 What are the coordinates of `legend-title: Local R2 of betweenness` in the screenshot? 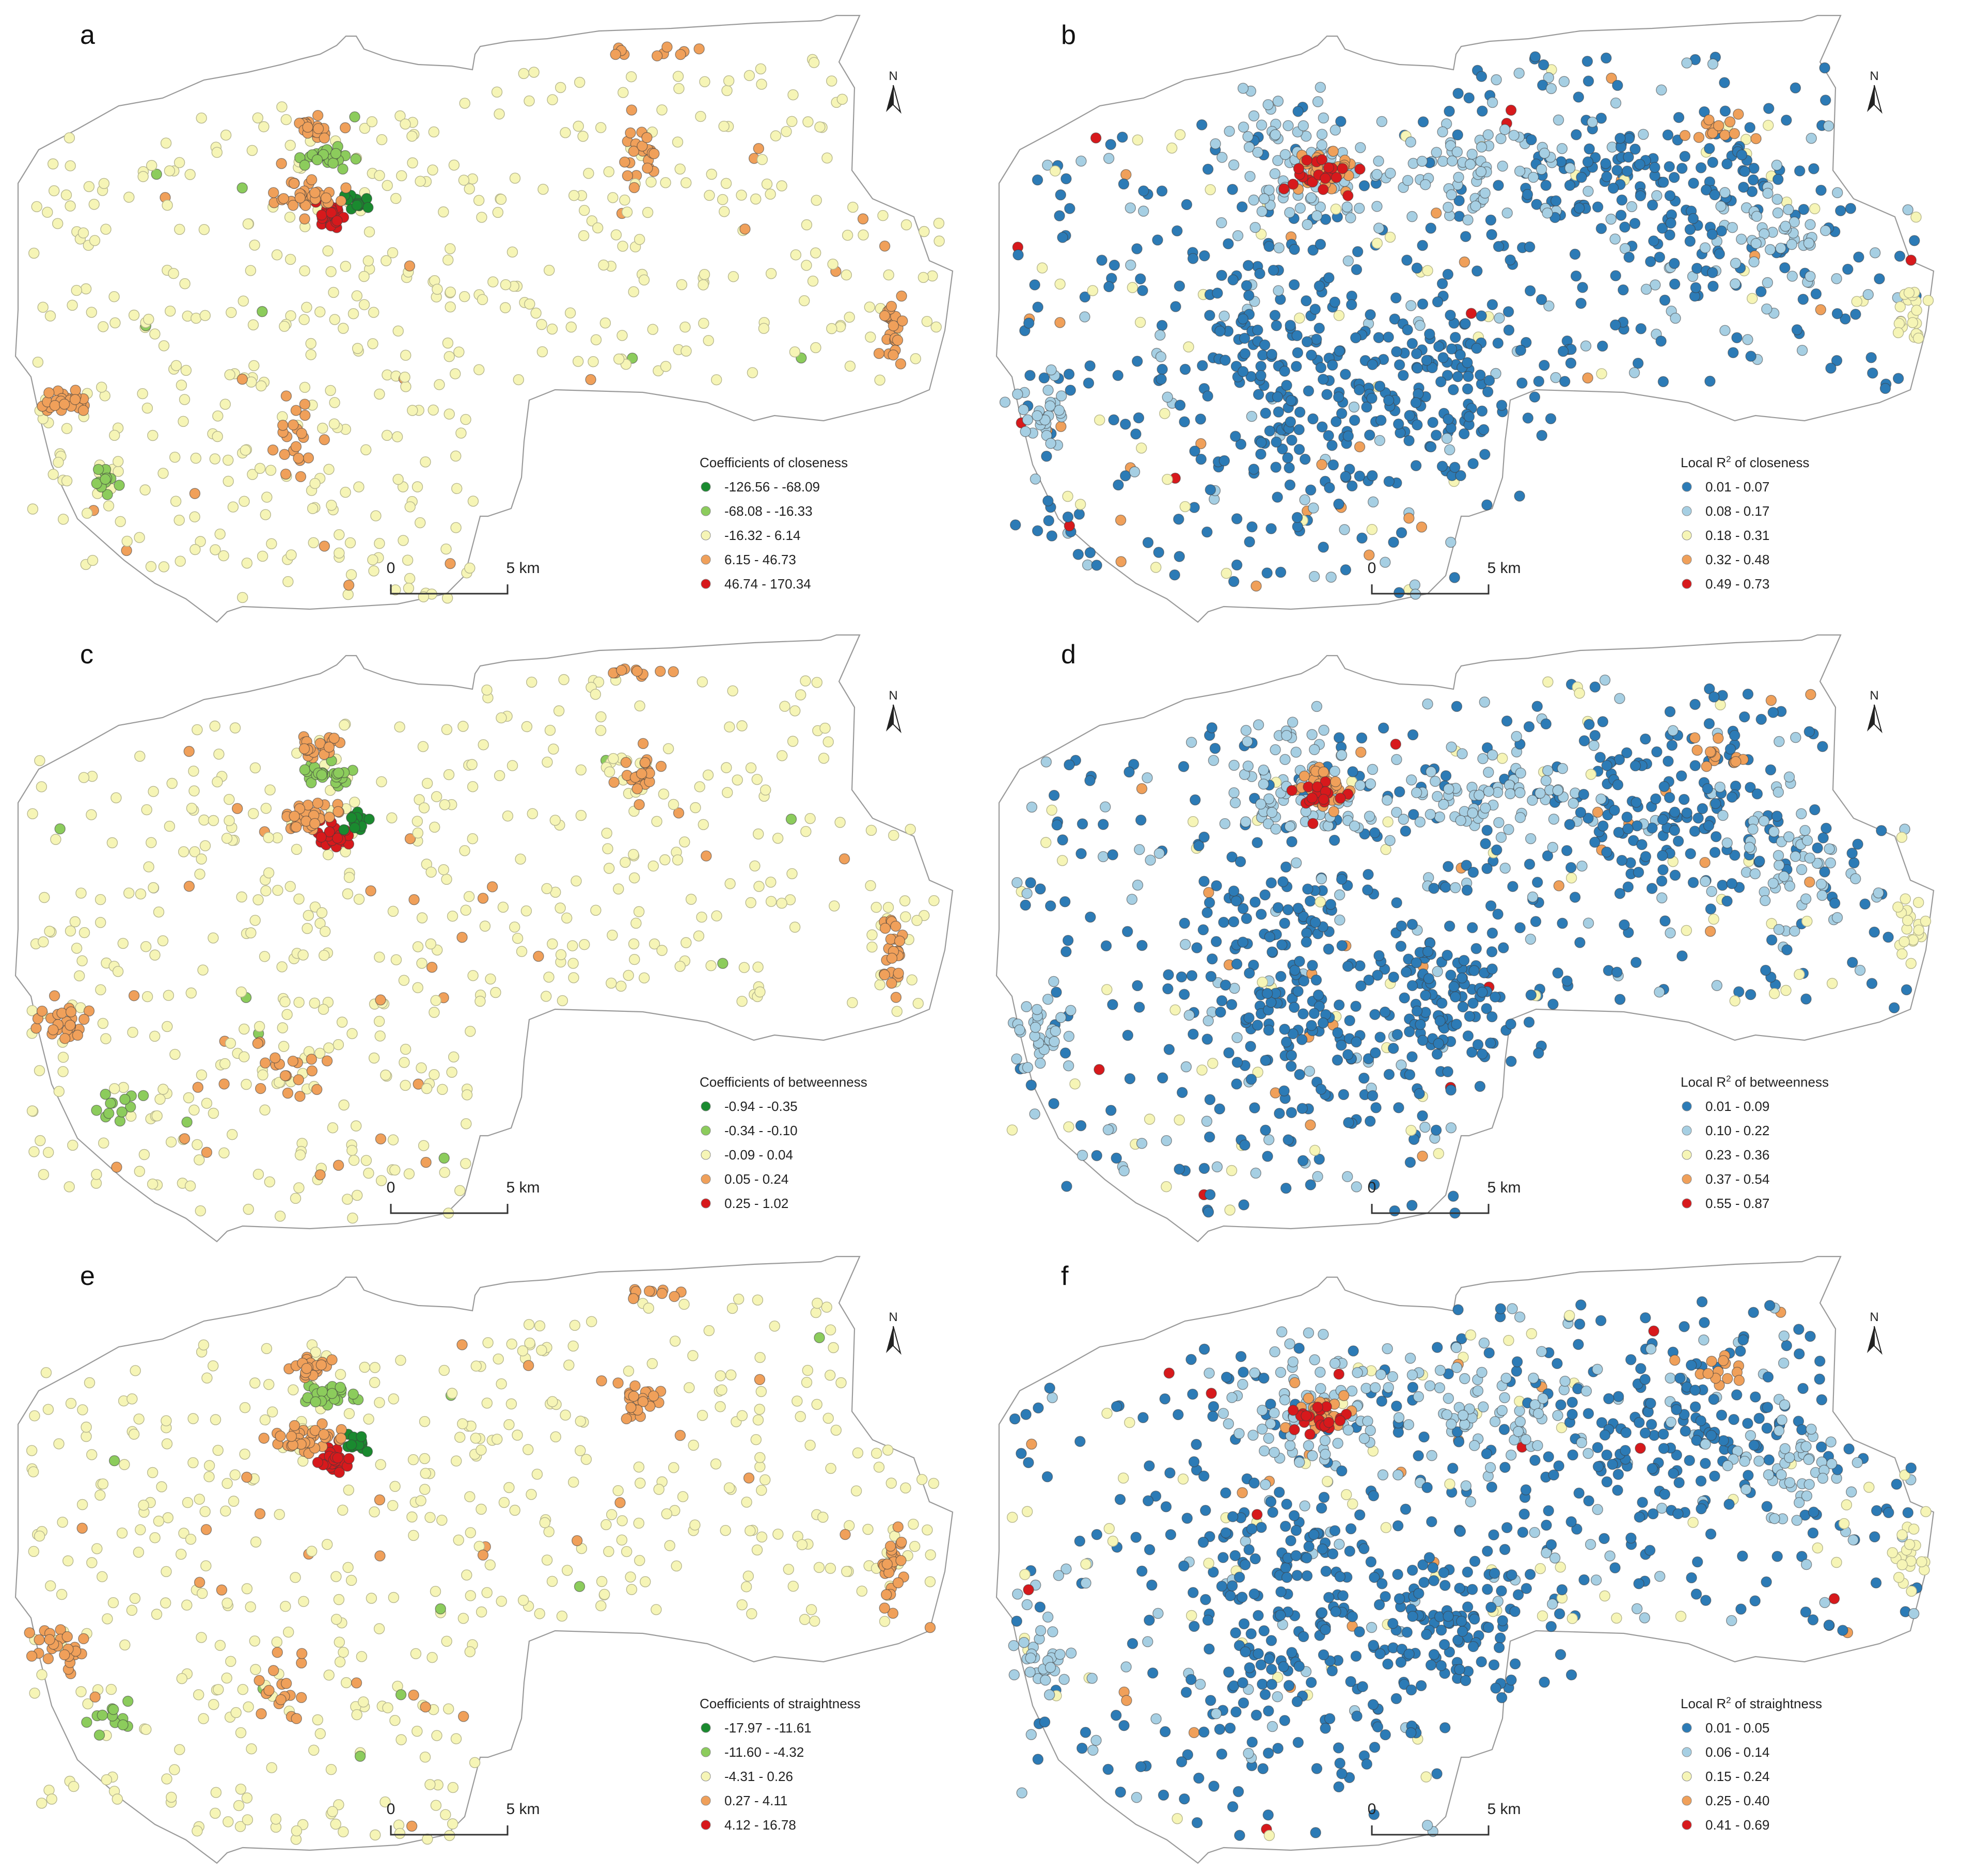 It's located at (1755, 1082).